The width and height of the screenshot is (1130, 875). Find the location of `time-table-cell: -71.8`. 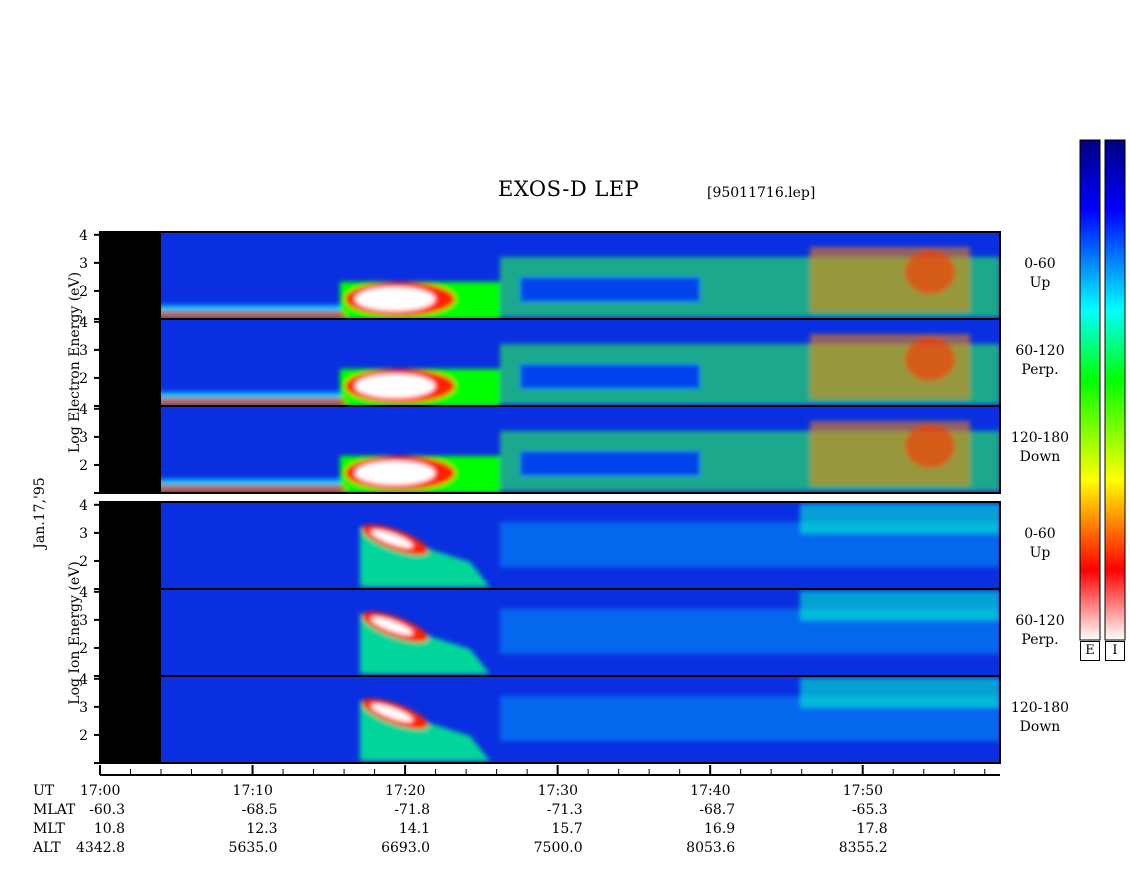

time-table-cell: -71.8 is located at coordinates (412, 810).